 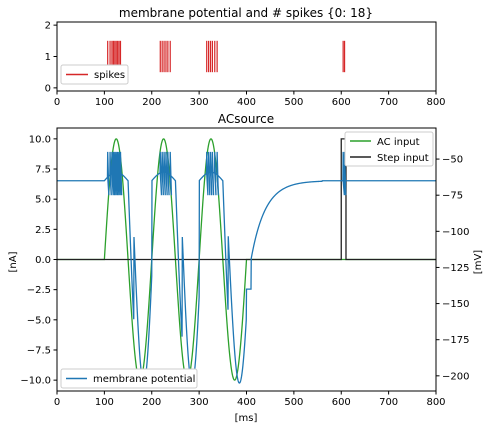 What do you see at coordinates (246, 119) in the screenshot?
I see `bottom-chart-title: ACsource` at bounding box center [246, 119].